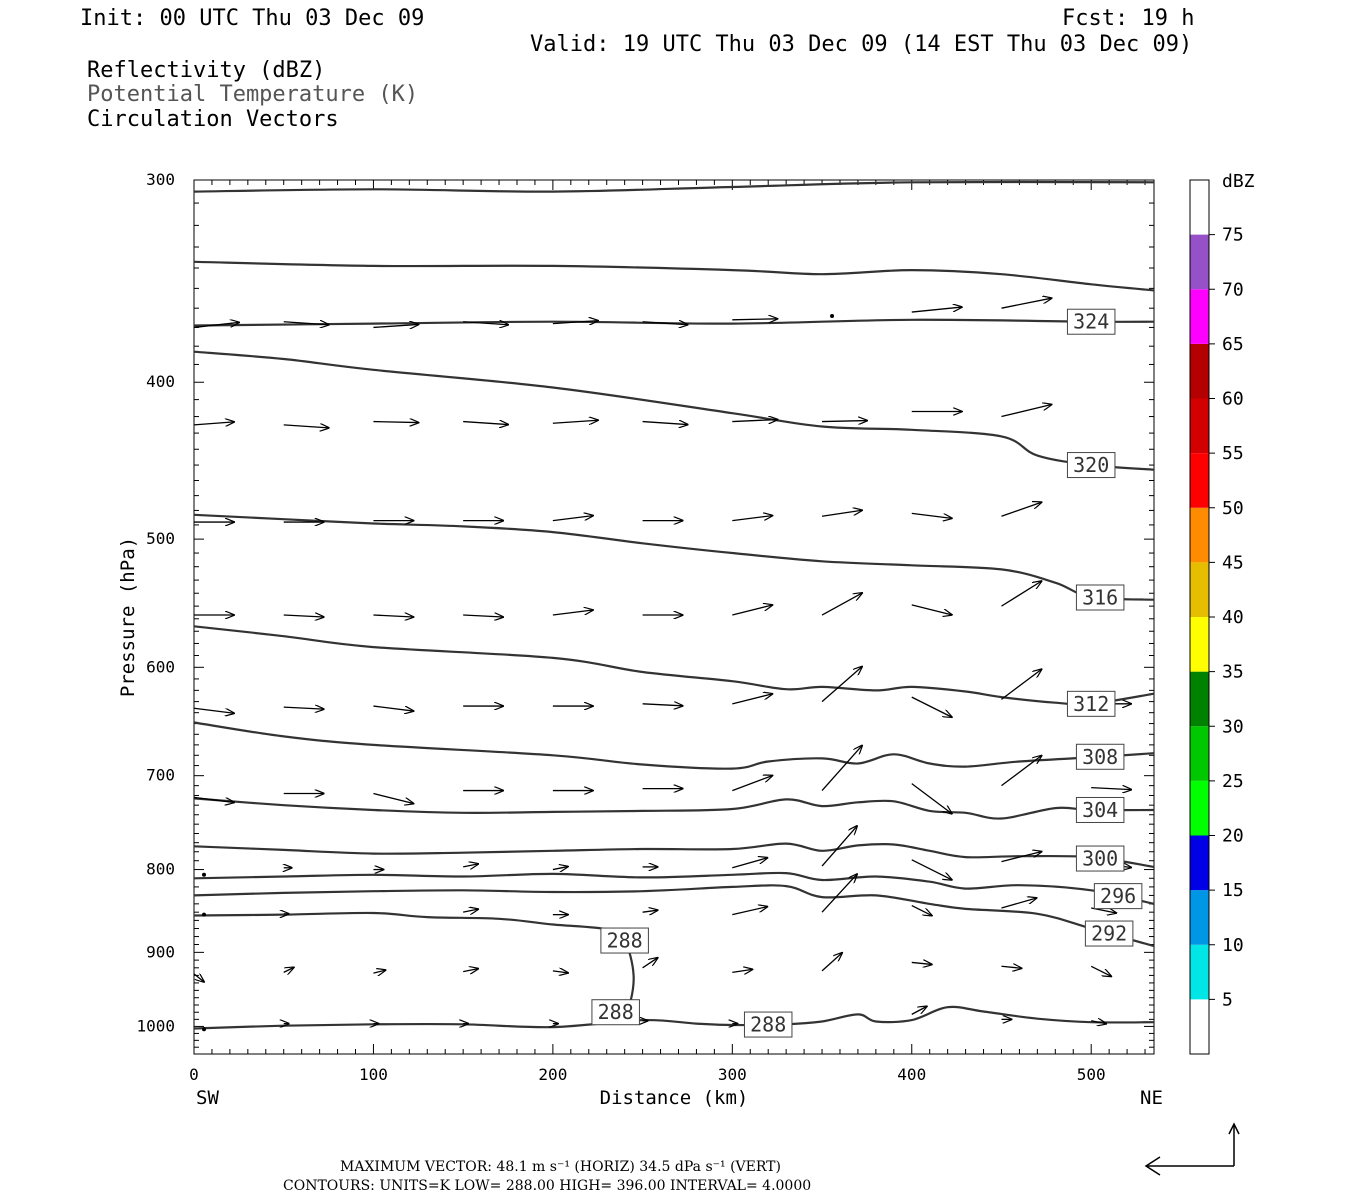  I want to click on contour-label: 292, so click(1109, 934).